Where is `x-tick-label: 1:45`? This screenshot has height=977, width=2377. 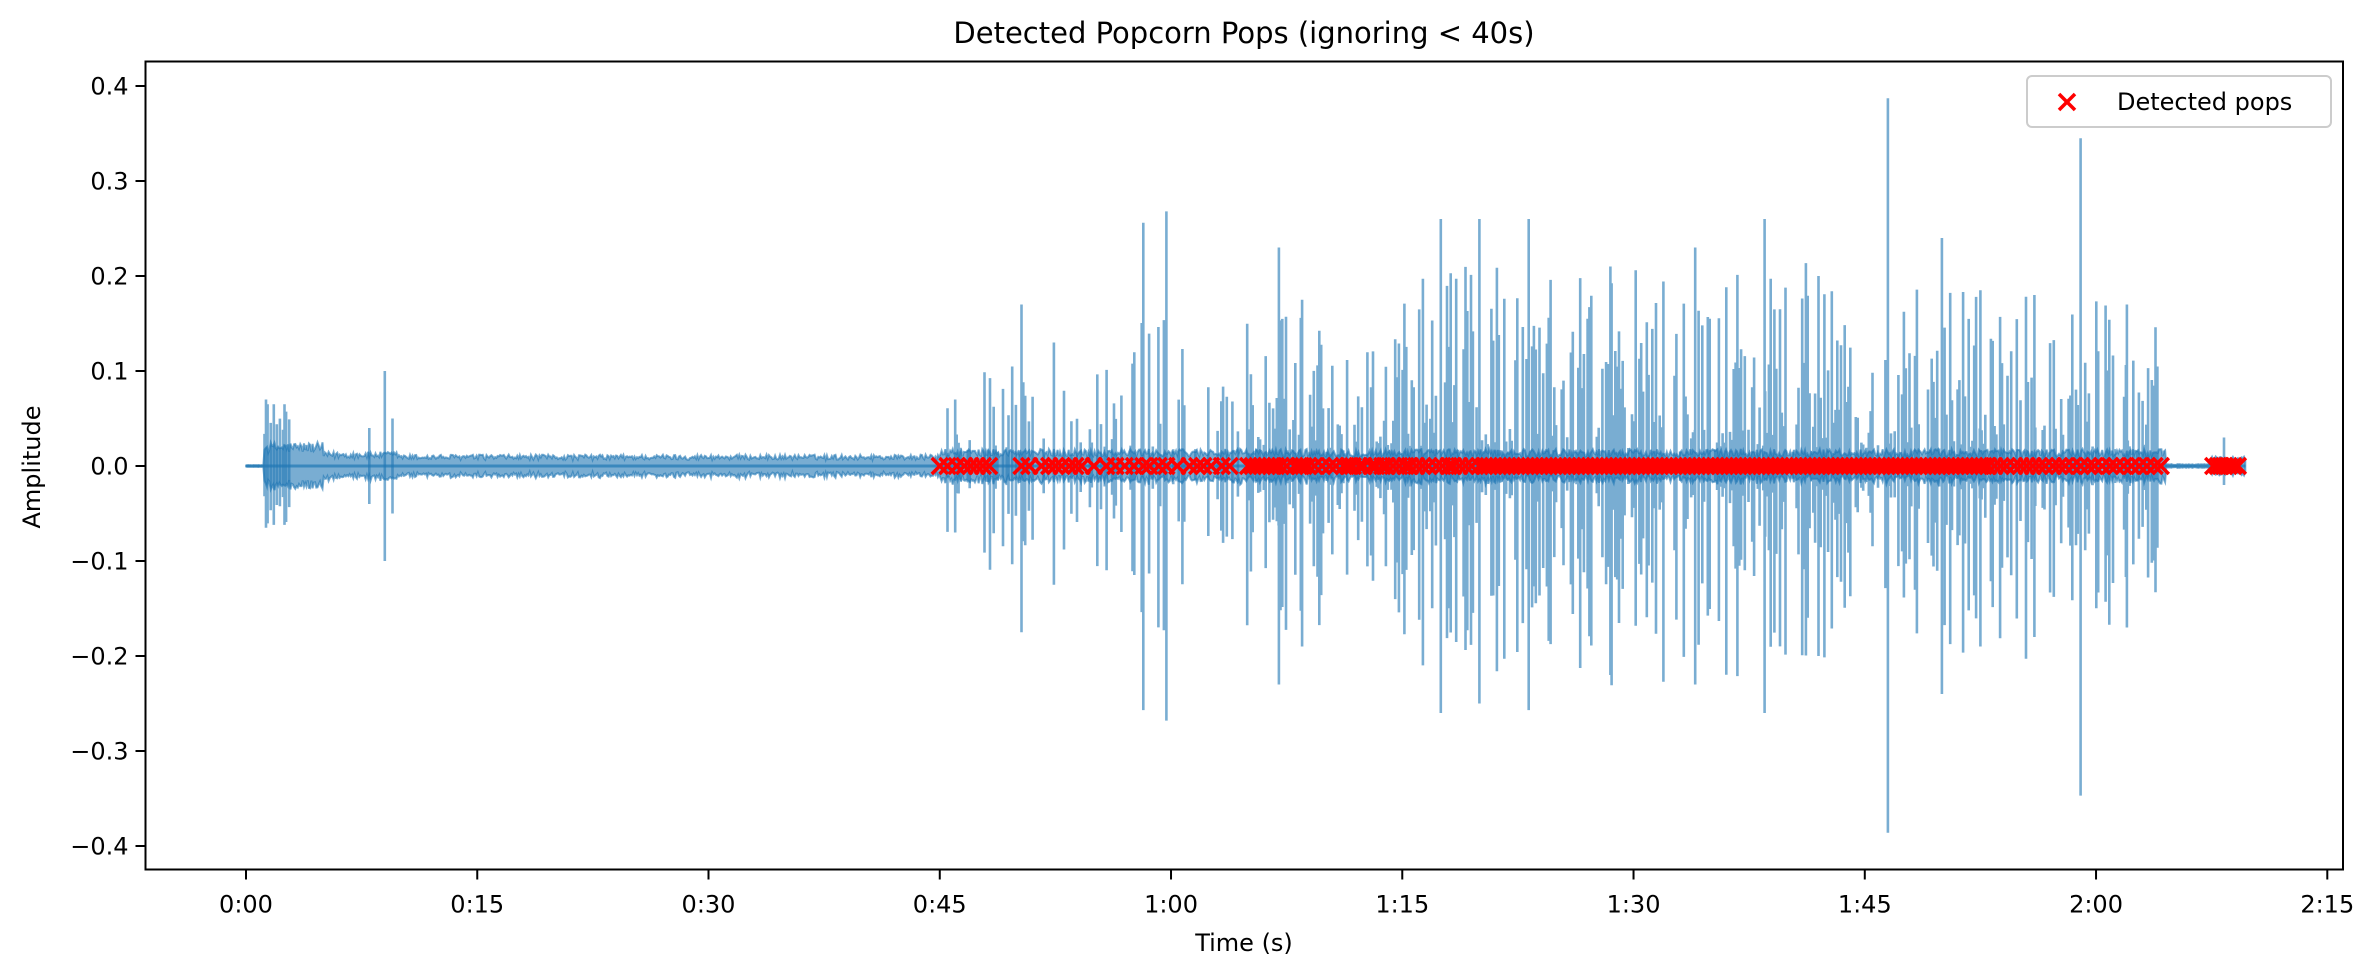 x-tick-label: 1:45 is located at coordinates (1865, 905).